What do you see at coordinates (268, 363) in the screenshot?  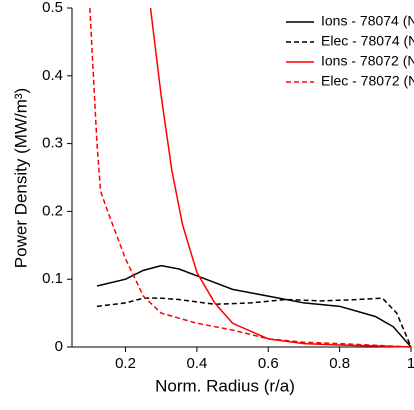 I see `x-tick-label: 0.6` at bounding box center [268, 363].